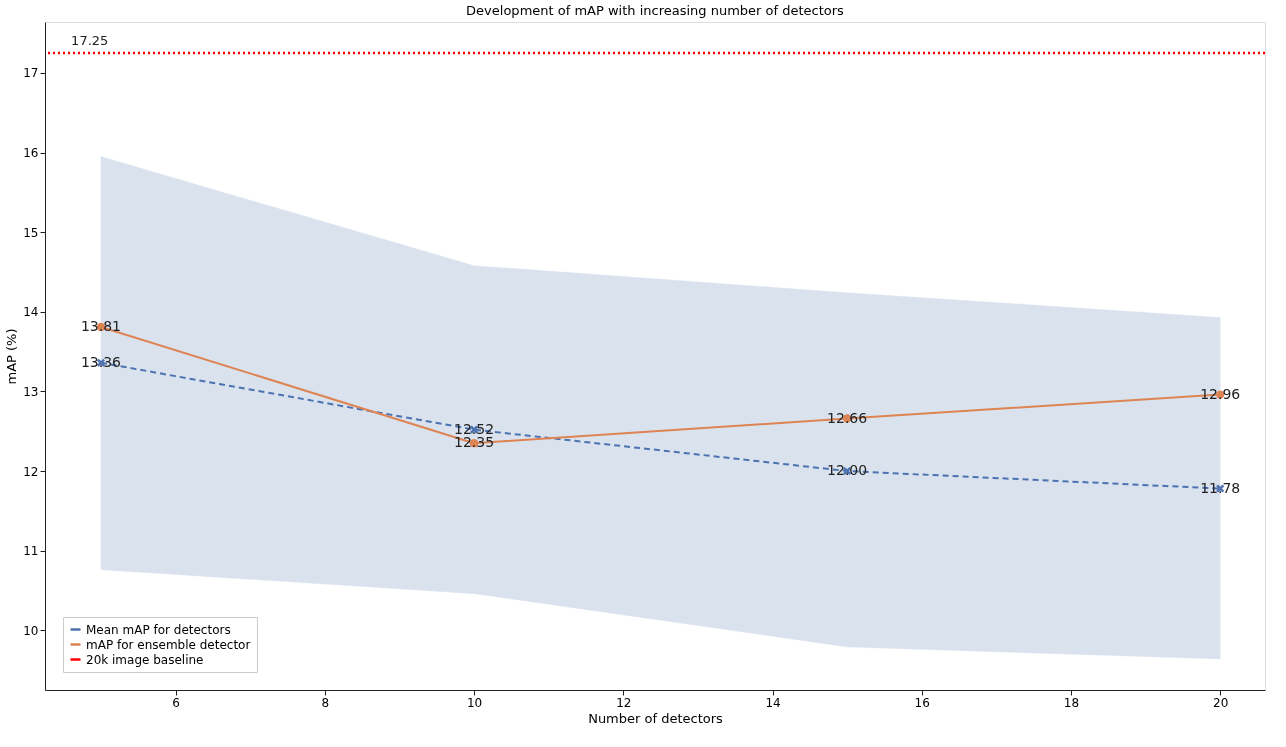 Image resolution: width=1286 pixels, height=747 pixels. Describe the element at coordinates (1071, 702) in the screenshot. I see `x-tick-label: 18` at that location.